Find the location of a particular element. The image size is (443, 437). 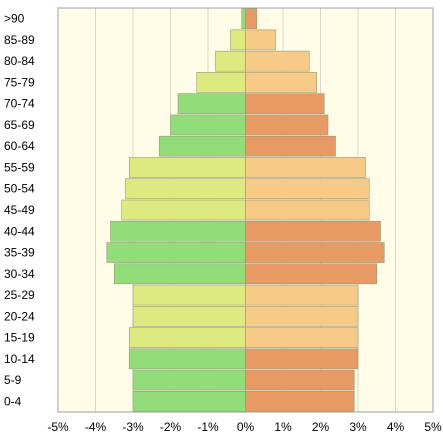

y-tick-label-8: 50-54 is located at coordinates (19, 189).